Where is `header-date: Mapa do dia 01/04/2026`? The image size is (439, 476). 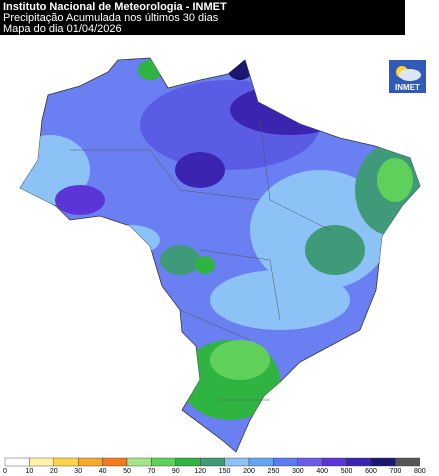 header-date: Mapa do dia 01/04/2026 is located at coordinates (62, 29).